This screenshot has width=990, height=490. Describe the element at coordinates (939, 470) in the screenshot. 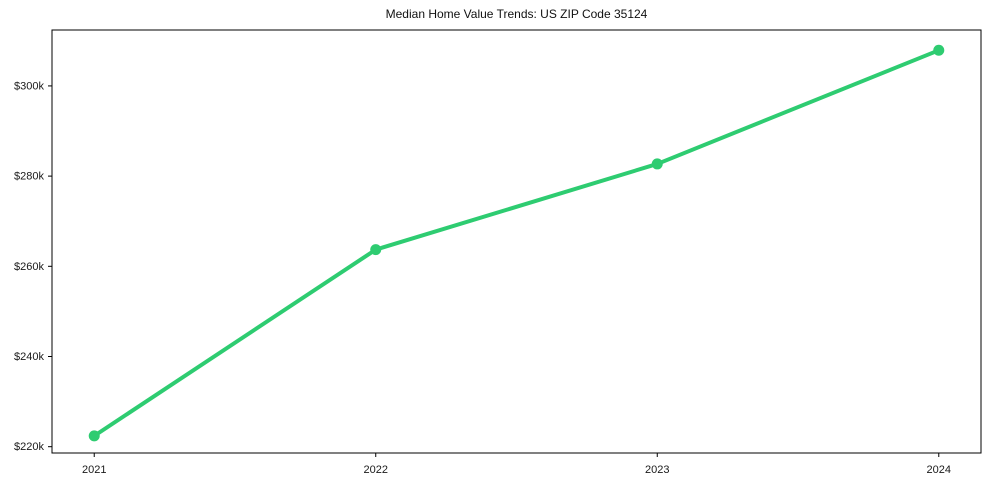

I see `x-tick-label: 2024` at that location.